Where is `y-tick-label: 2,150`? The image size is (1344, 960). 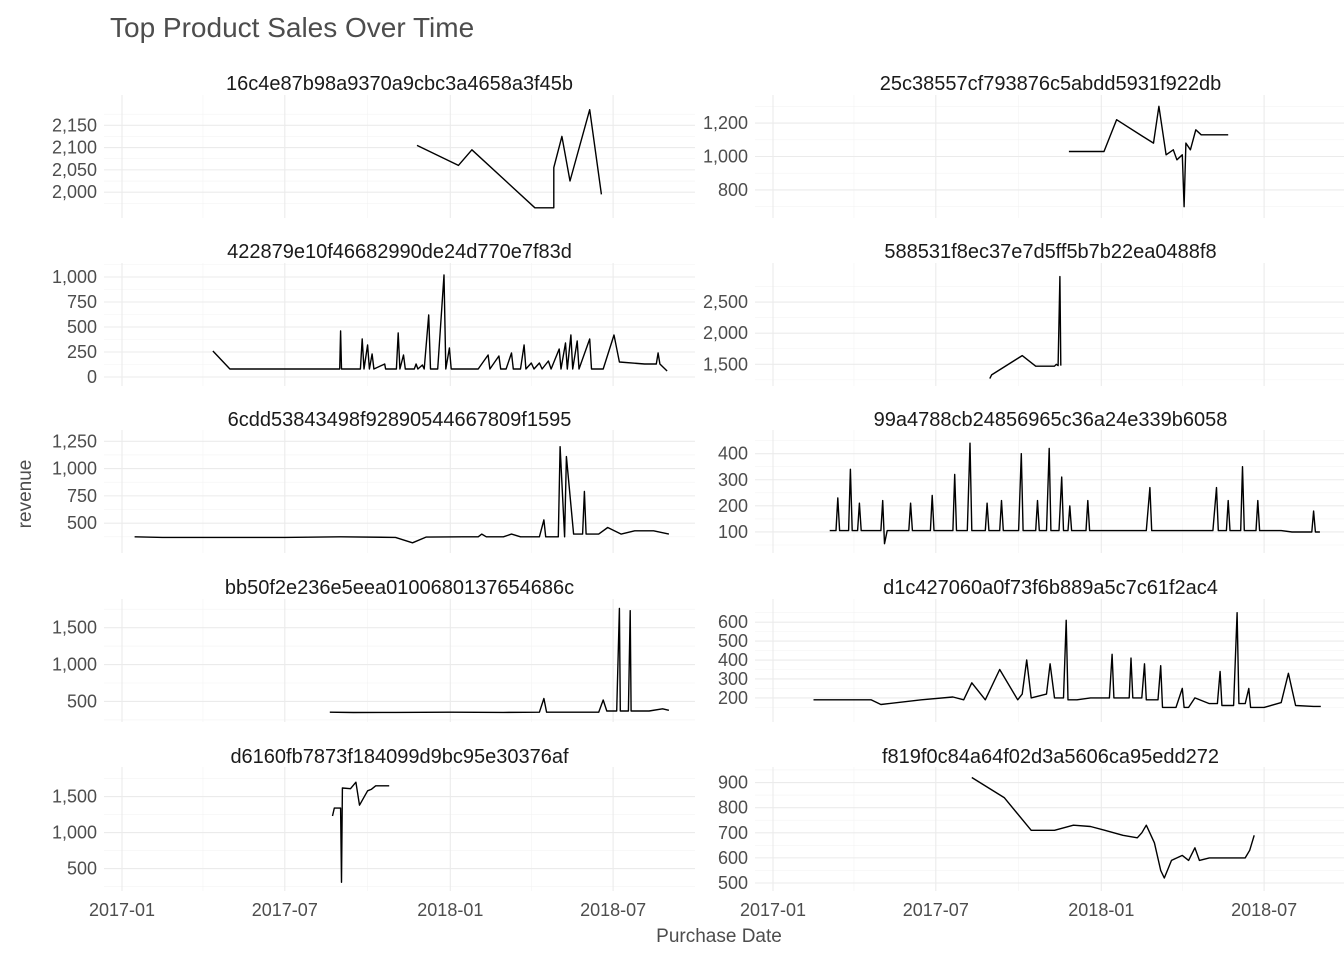 y-tick-label: 2,150 is located at coordinates (74, 125).